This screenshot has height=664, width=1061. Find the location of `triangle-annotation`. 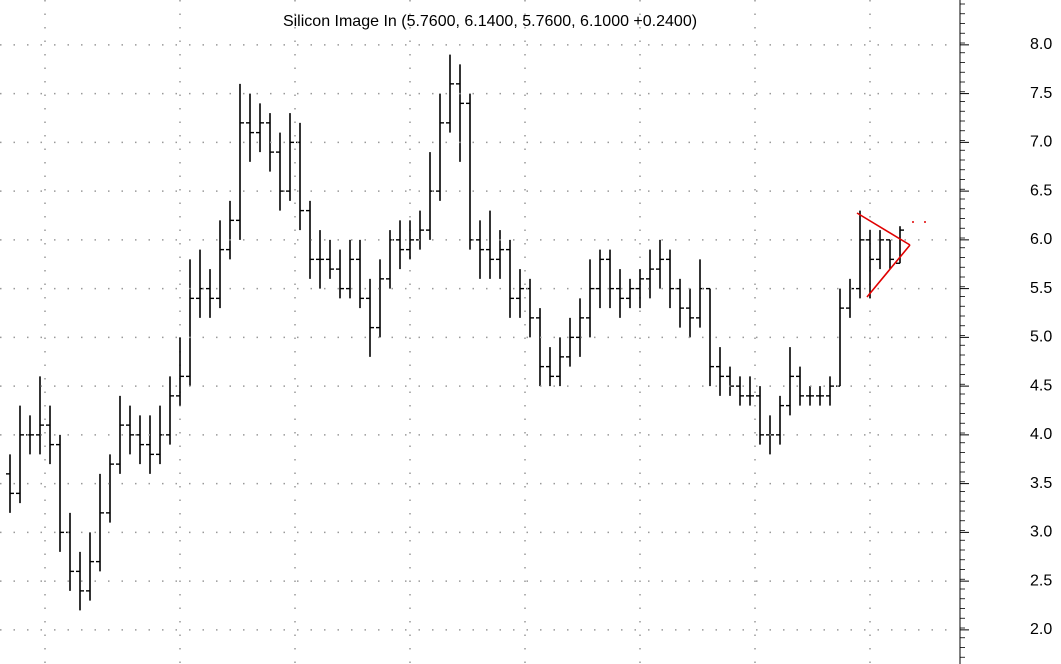

triangle-annotation is located at coordinates (895, 255).